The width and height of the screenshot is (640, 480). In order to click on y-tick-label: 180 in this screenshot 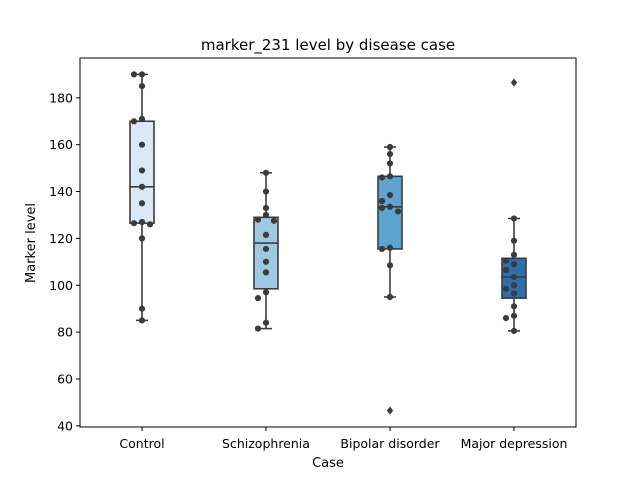, I will do `click(61, 97)`.